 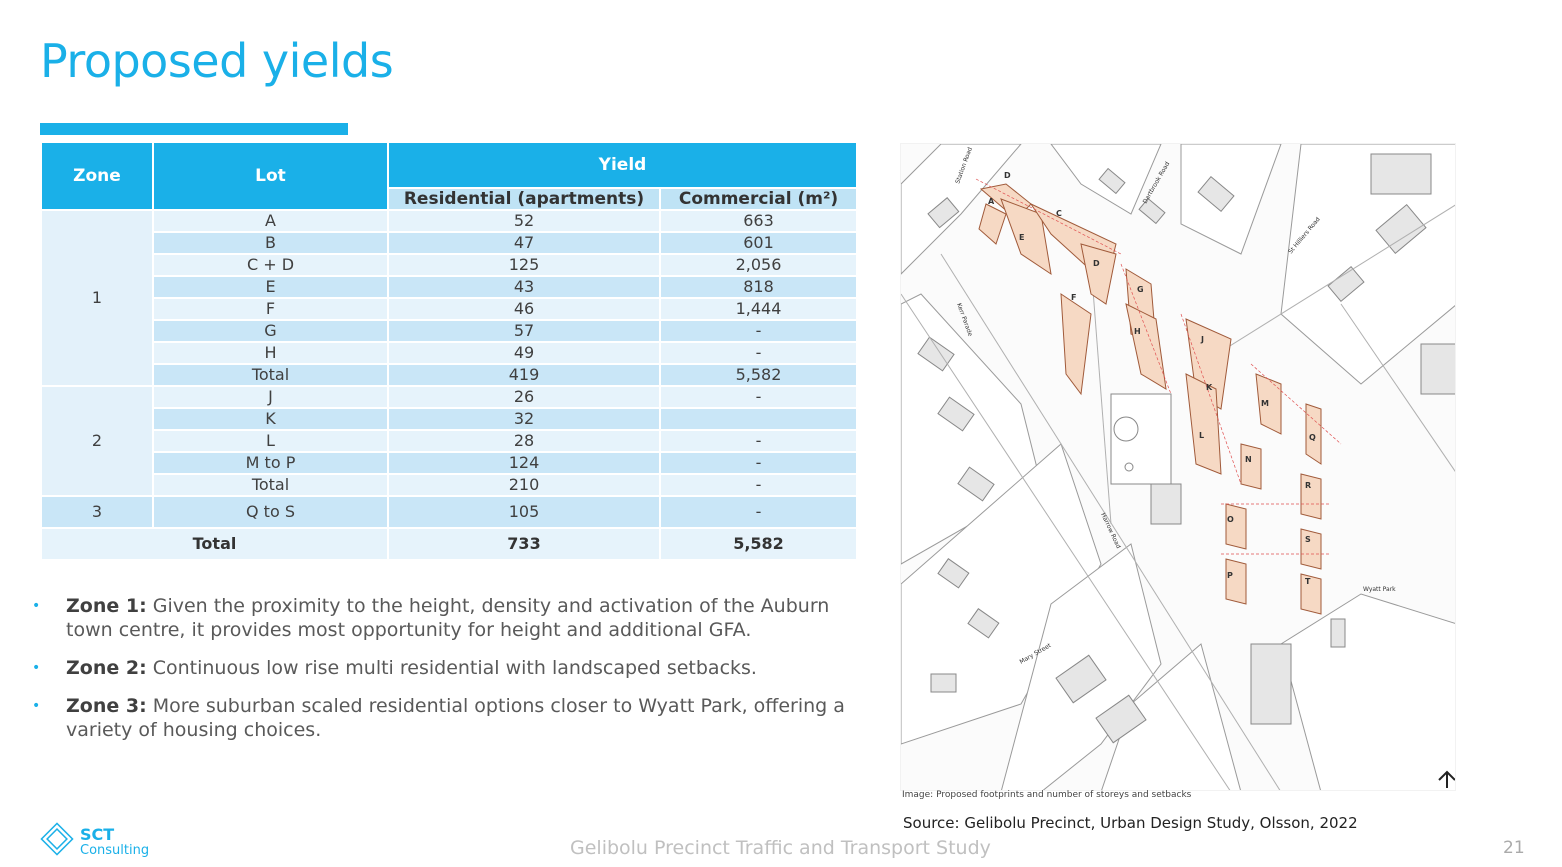 What do you see at coordinates (1312, 437) in the screenshot?
I see `map-lot-label-q: Q` at bounding box center [1312, 437].